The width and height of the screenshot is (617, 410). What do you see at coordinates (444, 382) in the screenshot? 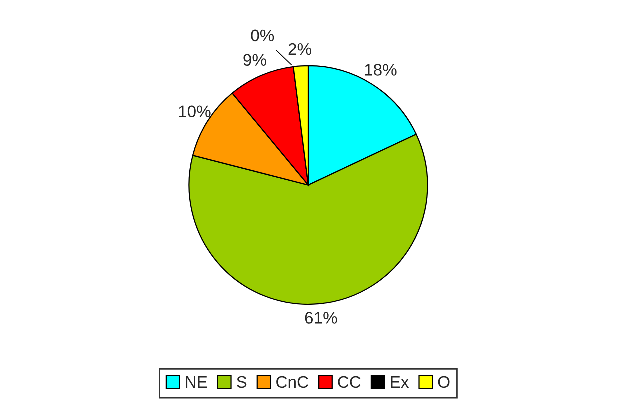
I see `legend-label: O` at bounding box center [444, 382].